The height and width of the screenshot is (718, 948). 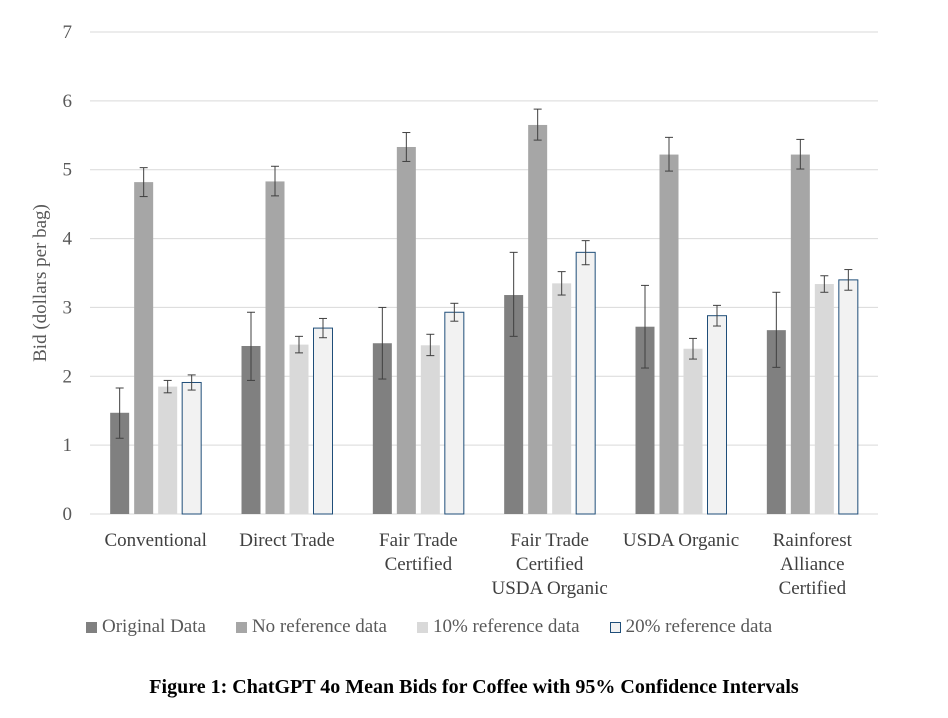 I want to click on legend-item: 20% reference data, so click(x=691, y=627).